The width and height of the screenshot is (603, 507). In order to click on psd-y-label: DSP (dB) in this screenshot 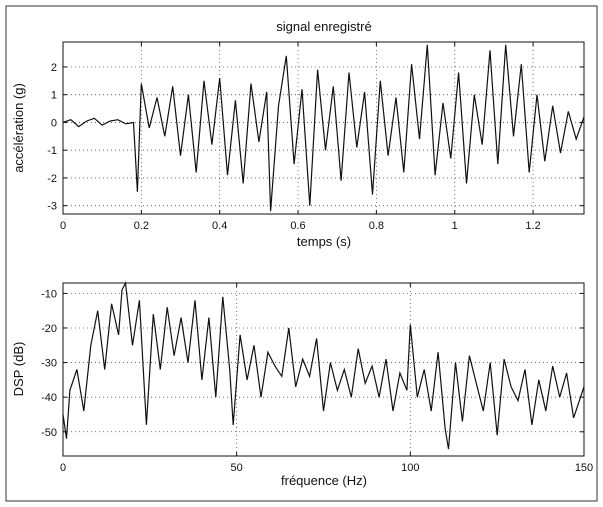, I will do `click(18, 369)`.